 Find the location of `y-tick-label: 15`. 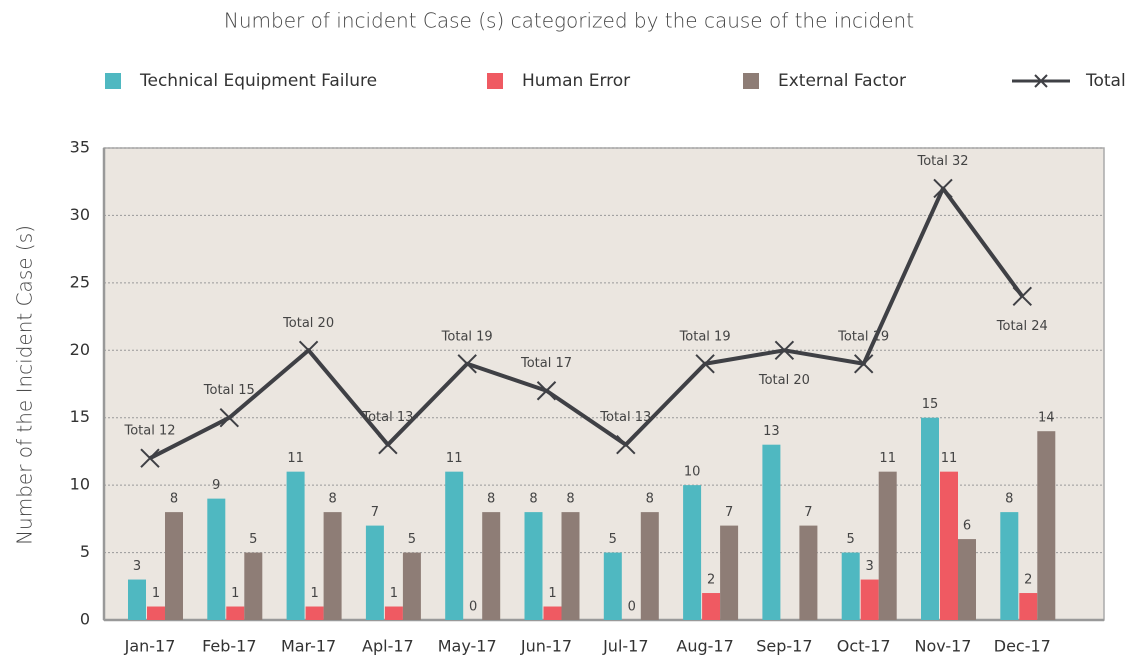

y-tick-label: 15 is located at coordinates (80, 416).